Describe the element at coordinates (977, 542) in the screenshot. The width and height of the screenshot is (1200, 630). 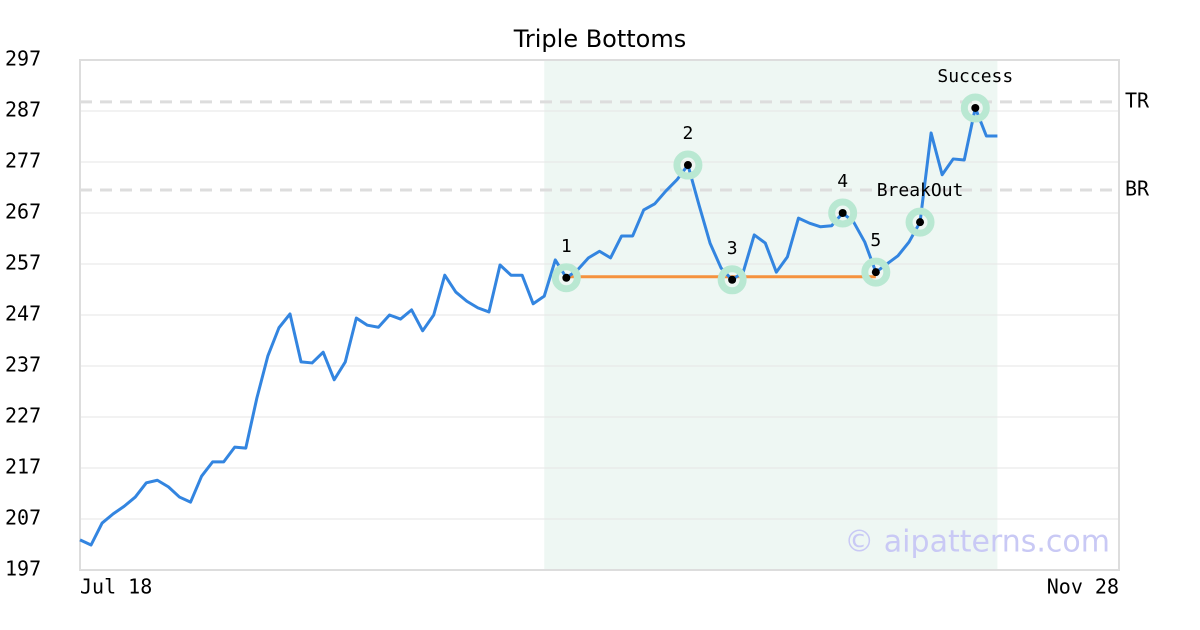
I see `watermark: © aipatterns.com` at that location.